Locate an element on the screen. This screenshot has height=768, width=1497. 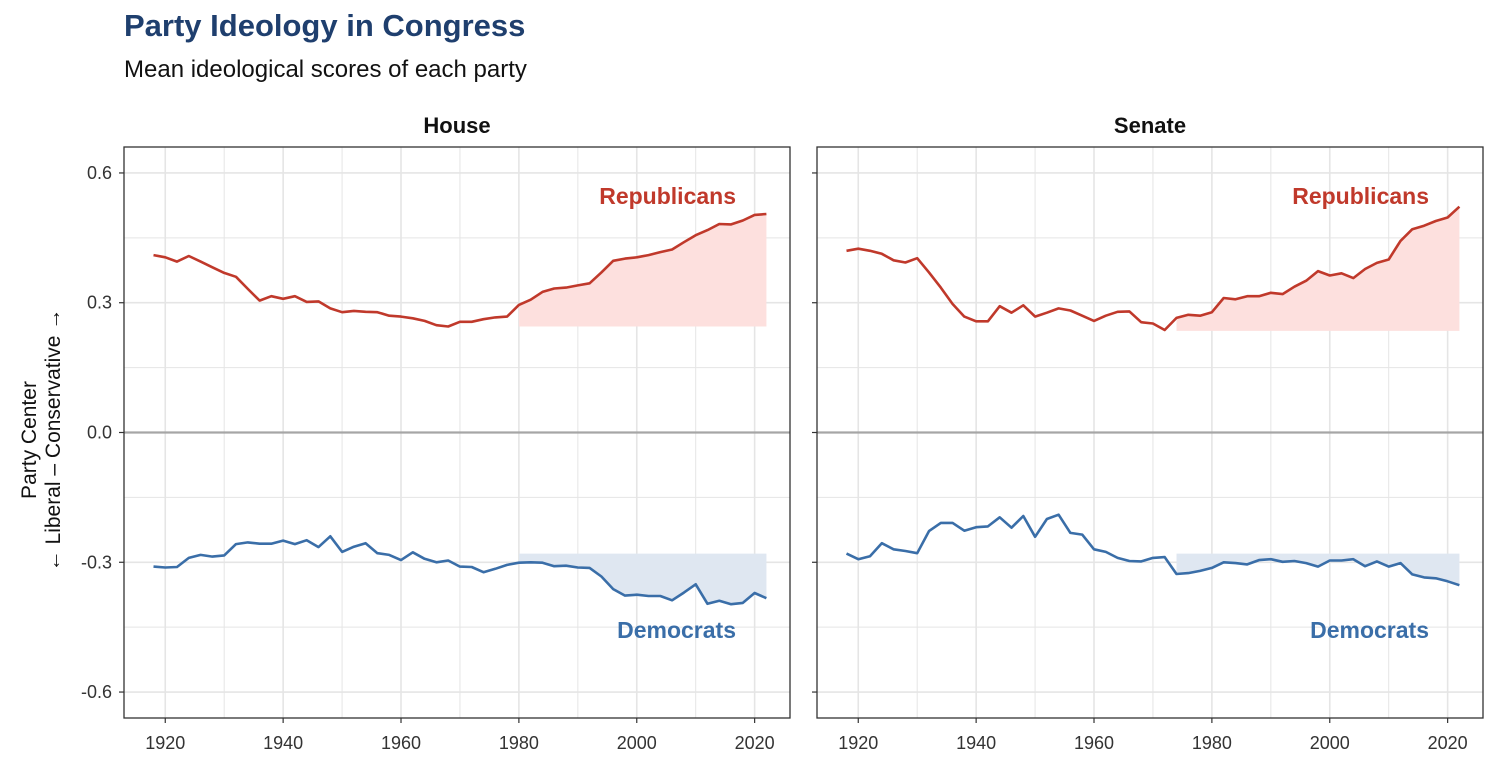
panel-house-y-tick-label: -0.3 is located at coordinates (96, 562).